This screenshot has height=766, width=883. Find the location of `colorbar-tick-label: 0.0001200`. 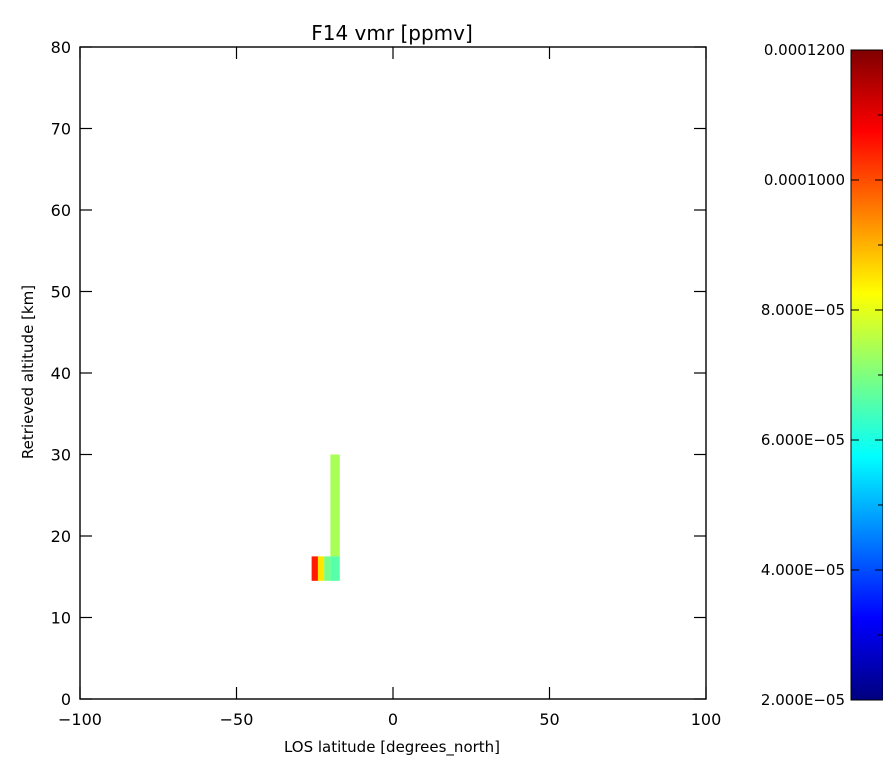

colorbar-tick-label: 0.0001200 is located at coordinates (804, 50).